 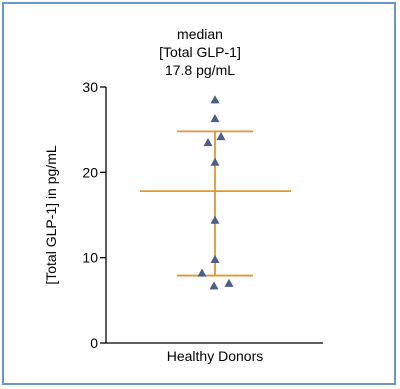 I want to click on y-axis-label: [Total GLP-1] in pg/mL, so click(x=51, y=215).